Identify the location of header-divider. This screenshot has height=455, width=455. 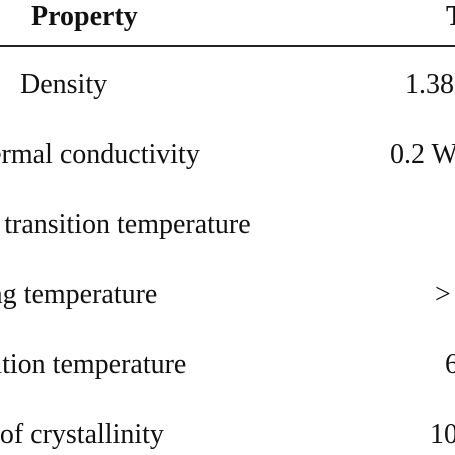
(227, 46).